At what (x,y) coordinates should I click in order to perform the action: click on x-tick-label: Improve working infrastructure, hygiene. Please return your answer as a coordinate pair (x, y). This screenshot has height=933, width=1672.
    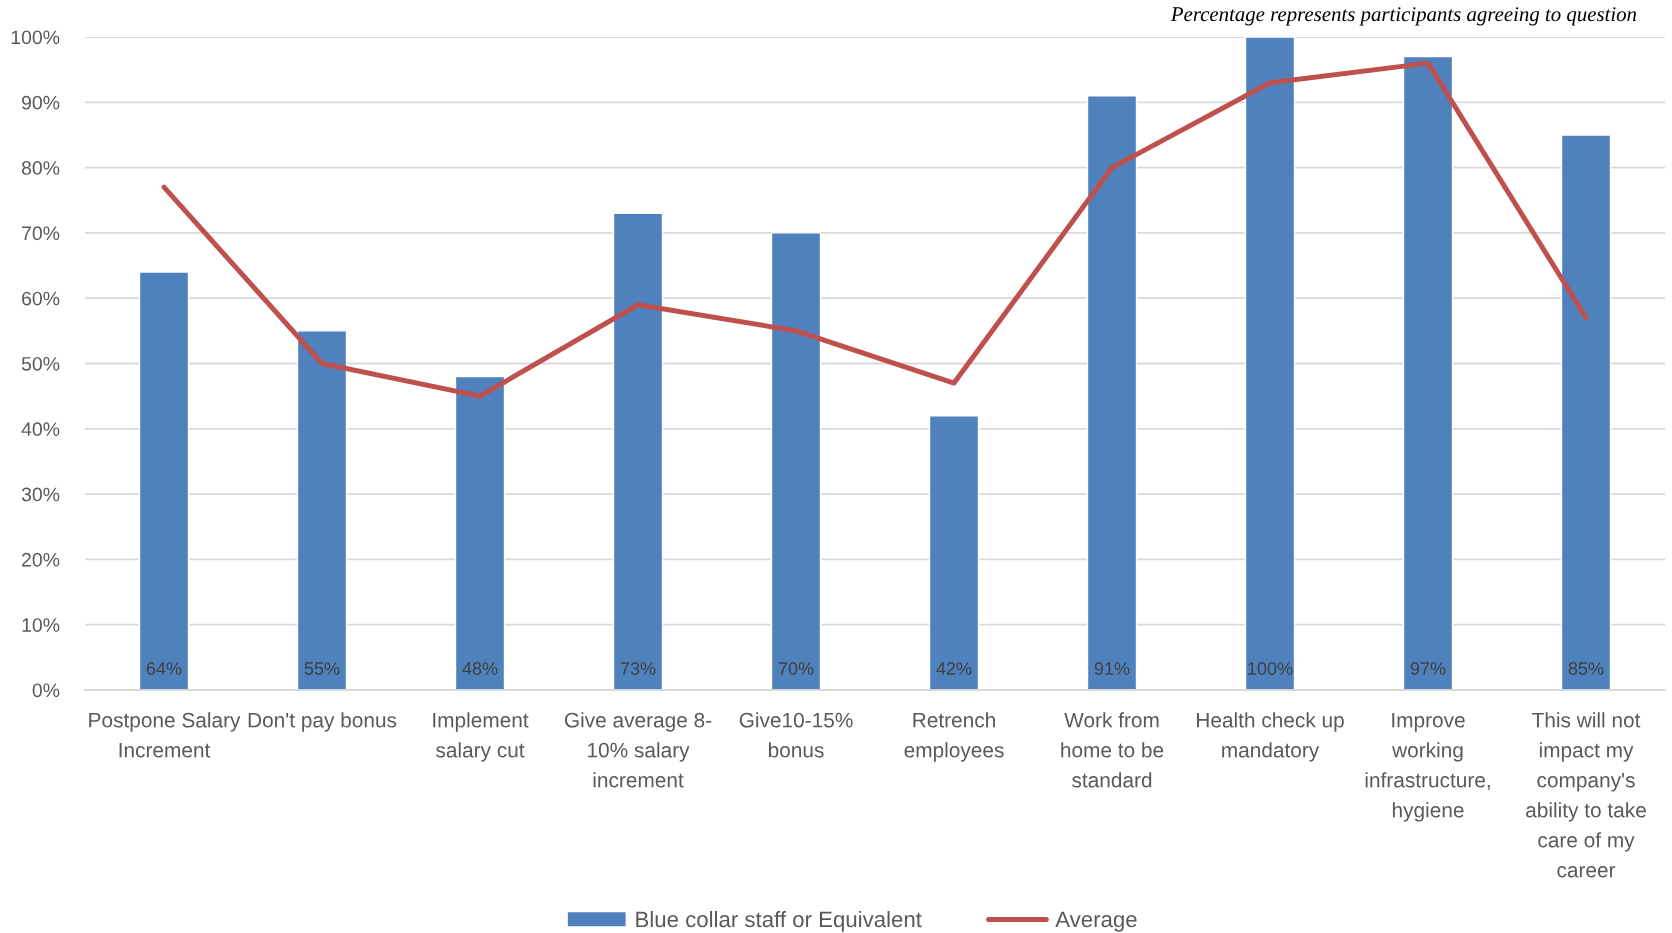
    Looking at the image, I should click on (1427, 767).